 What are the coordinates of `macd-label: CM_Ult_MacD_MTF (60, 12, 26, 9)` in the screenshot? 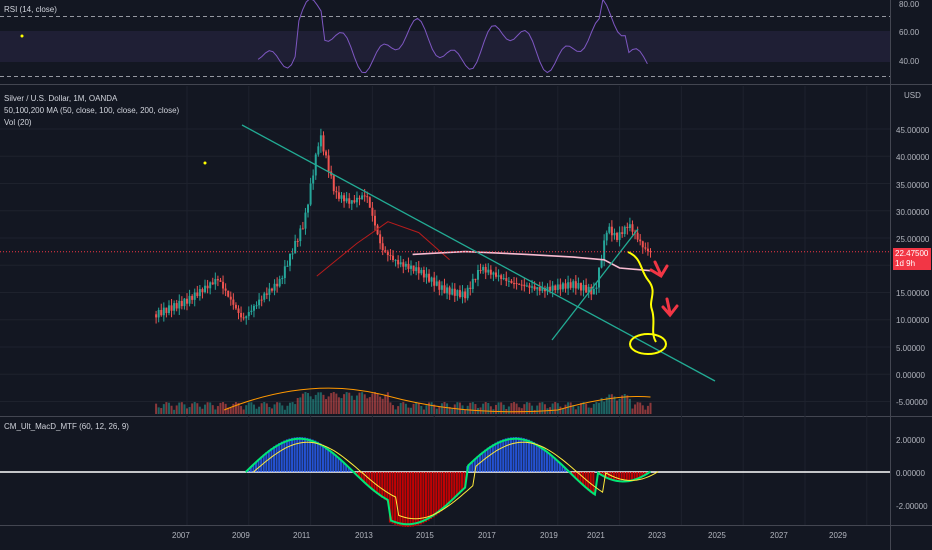 It's located at (66, 426).